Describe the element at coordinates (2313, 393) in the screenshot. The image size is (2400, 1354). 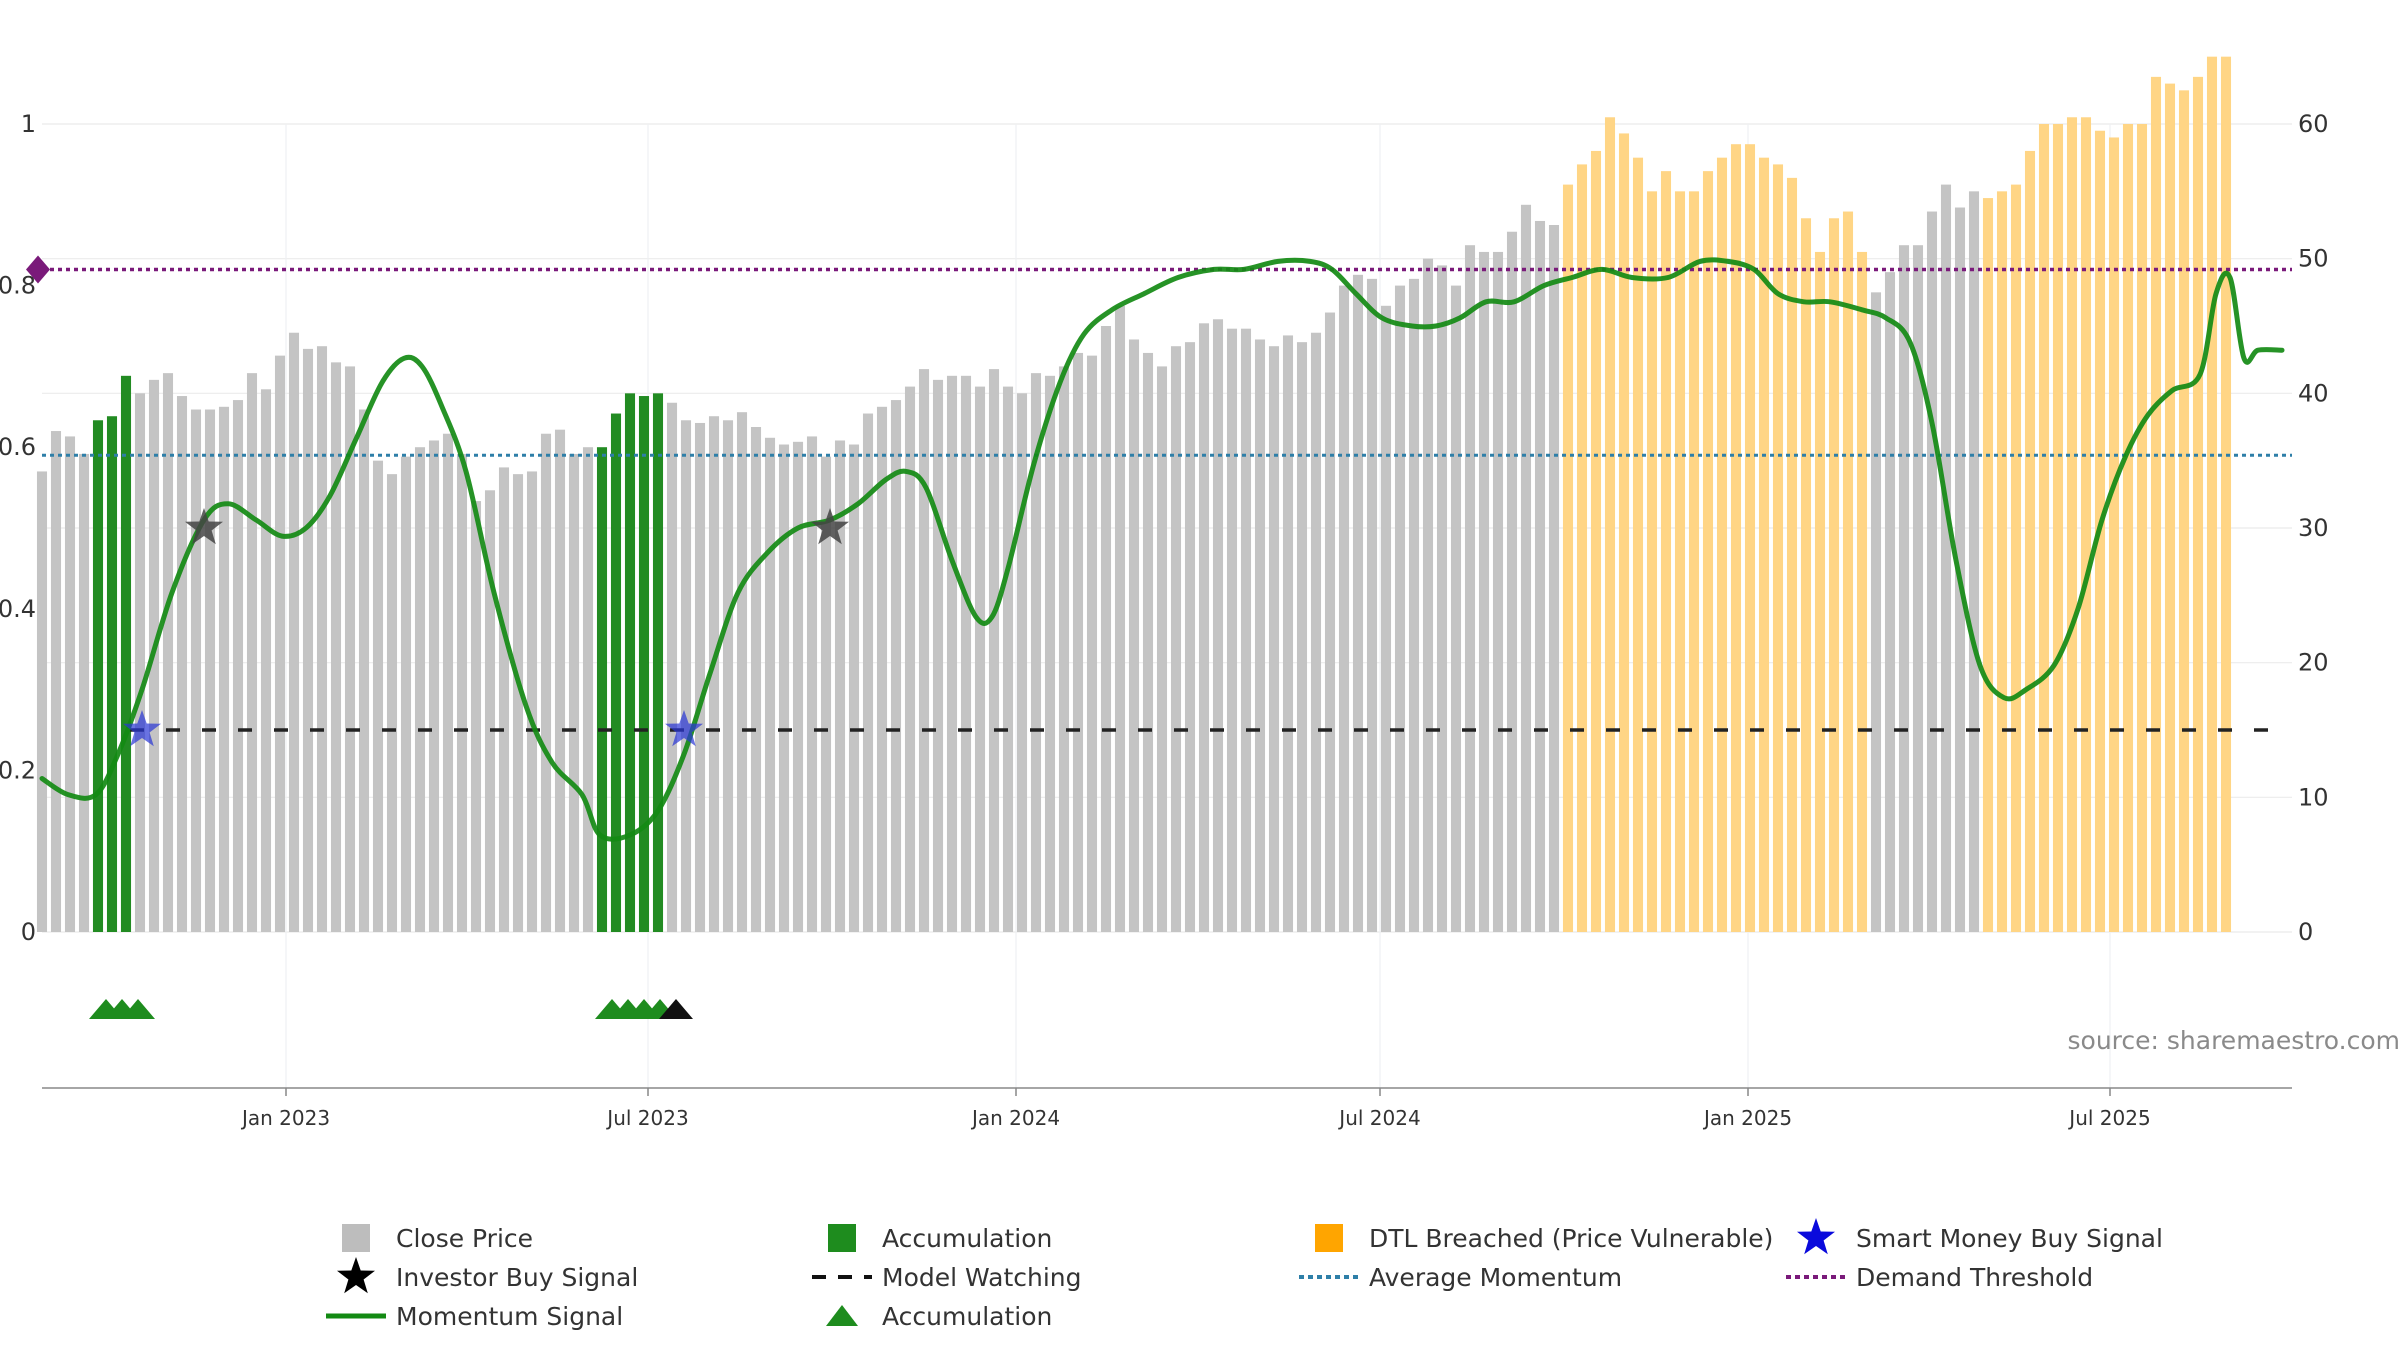
I see `y-right-tick-label: 40` at that location.